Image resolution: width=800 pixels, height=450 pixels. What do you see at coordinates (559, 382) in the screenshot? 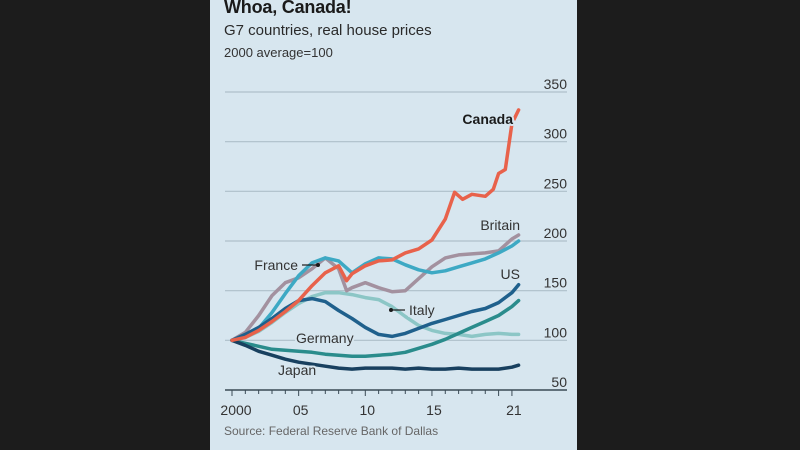
I see `y-tick-label: 50` at bounding box center [559, 382].